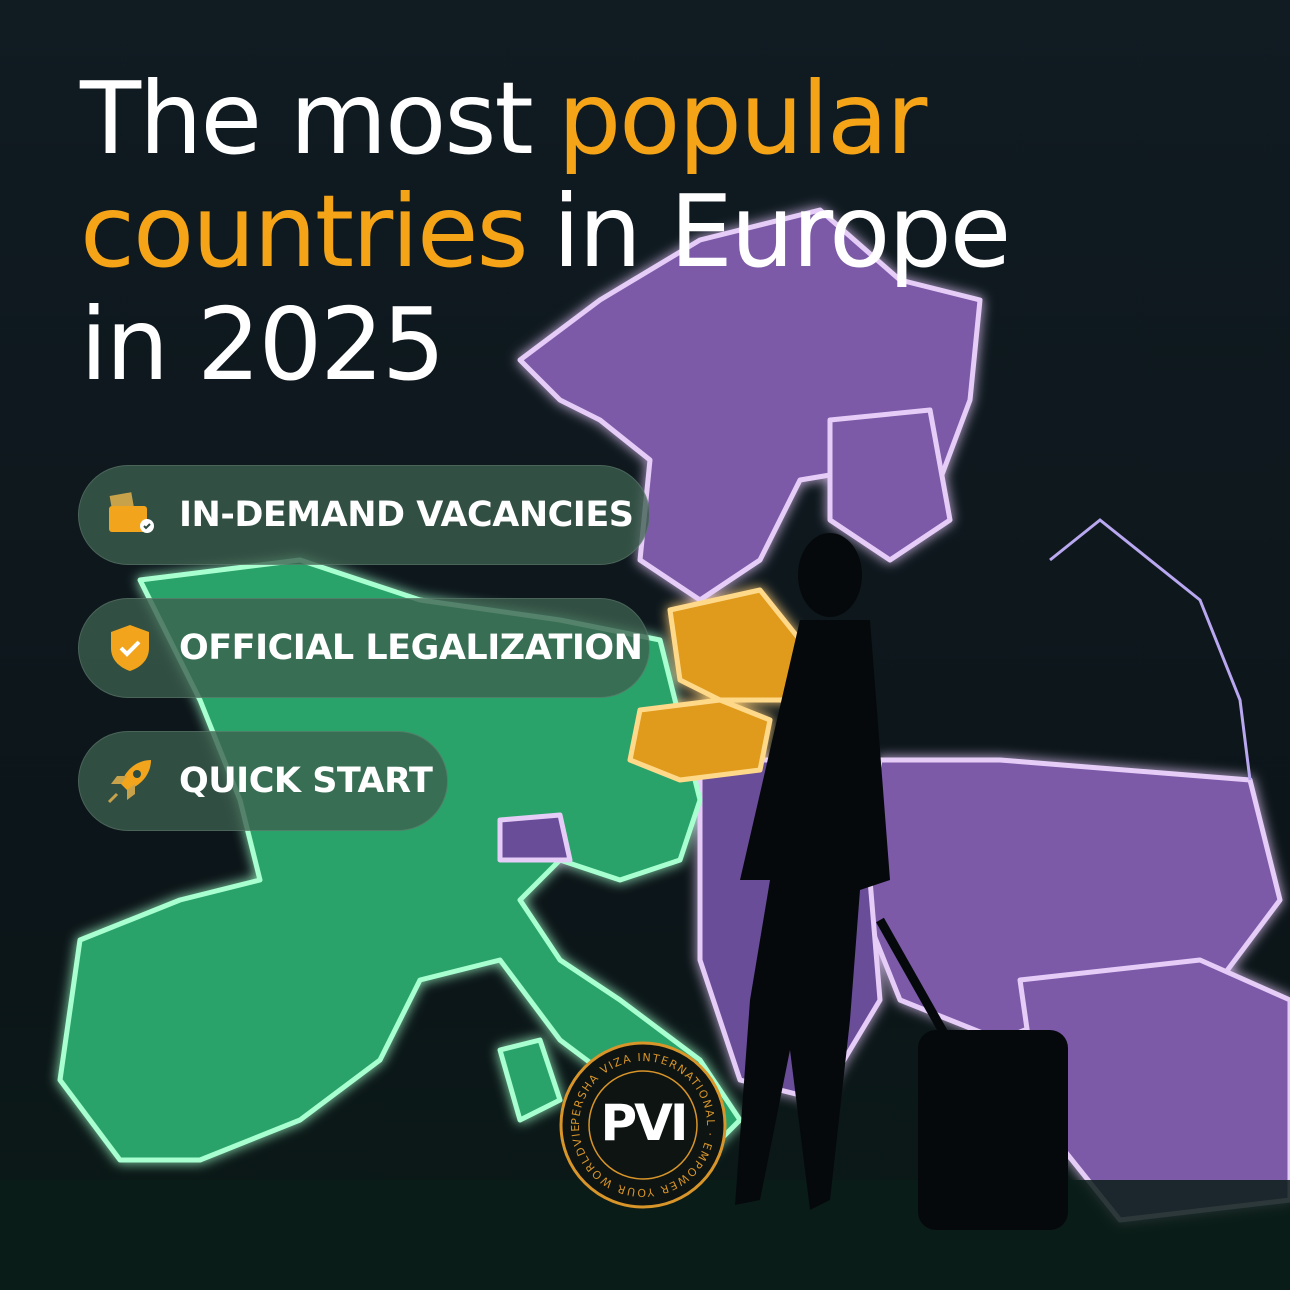 Image resolution: width=1290 pixels, height=1290 pixels. Describe the element at coordinates (129, 782) in the screenshot. I see `rocket-icon` at that location.